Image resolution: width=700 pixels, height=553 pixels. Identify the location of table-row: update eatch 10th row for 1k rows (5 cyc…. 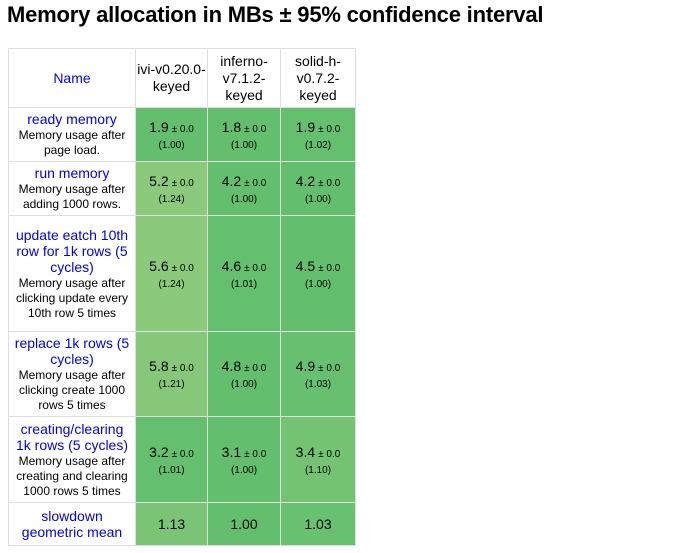
(182, 273).